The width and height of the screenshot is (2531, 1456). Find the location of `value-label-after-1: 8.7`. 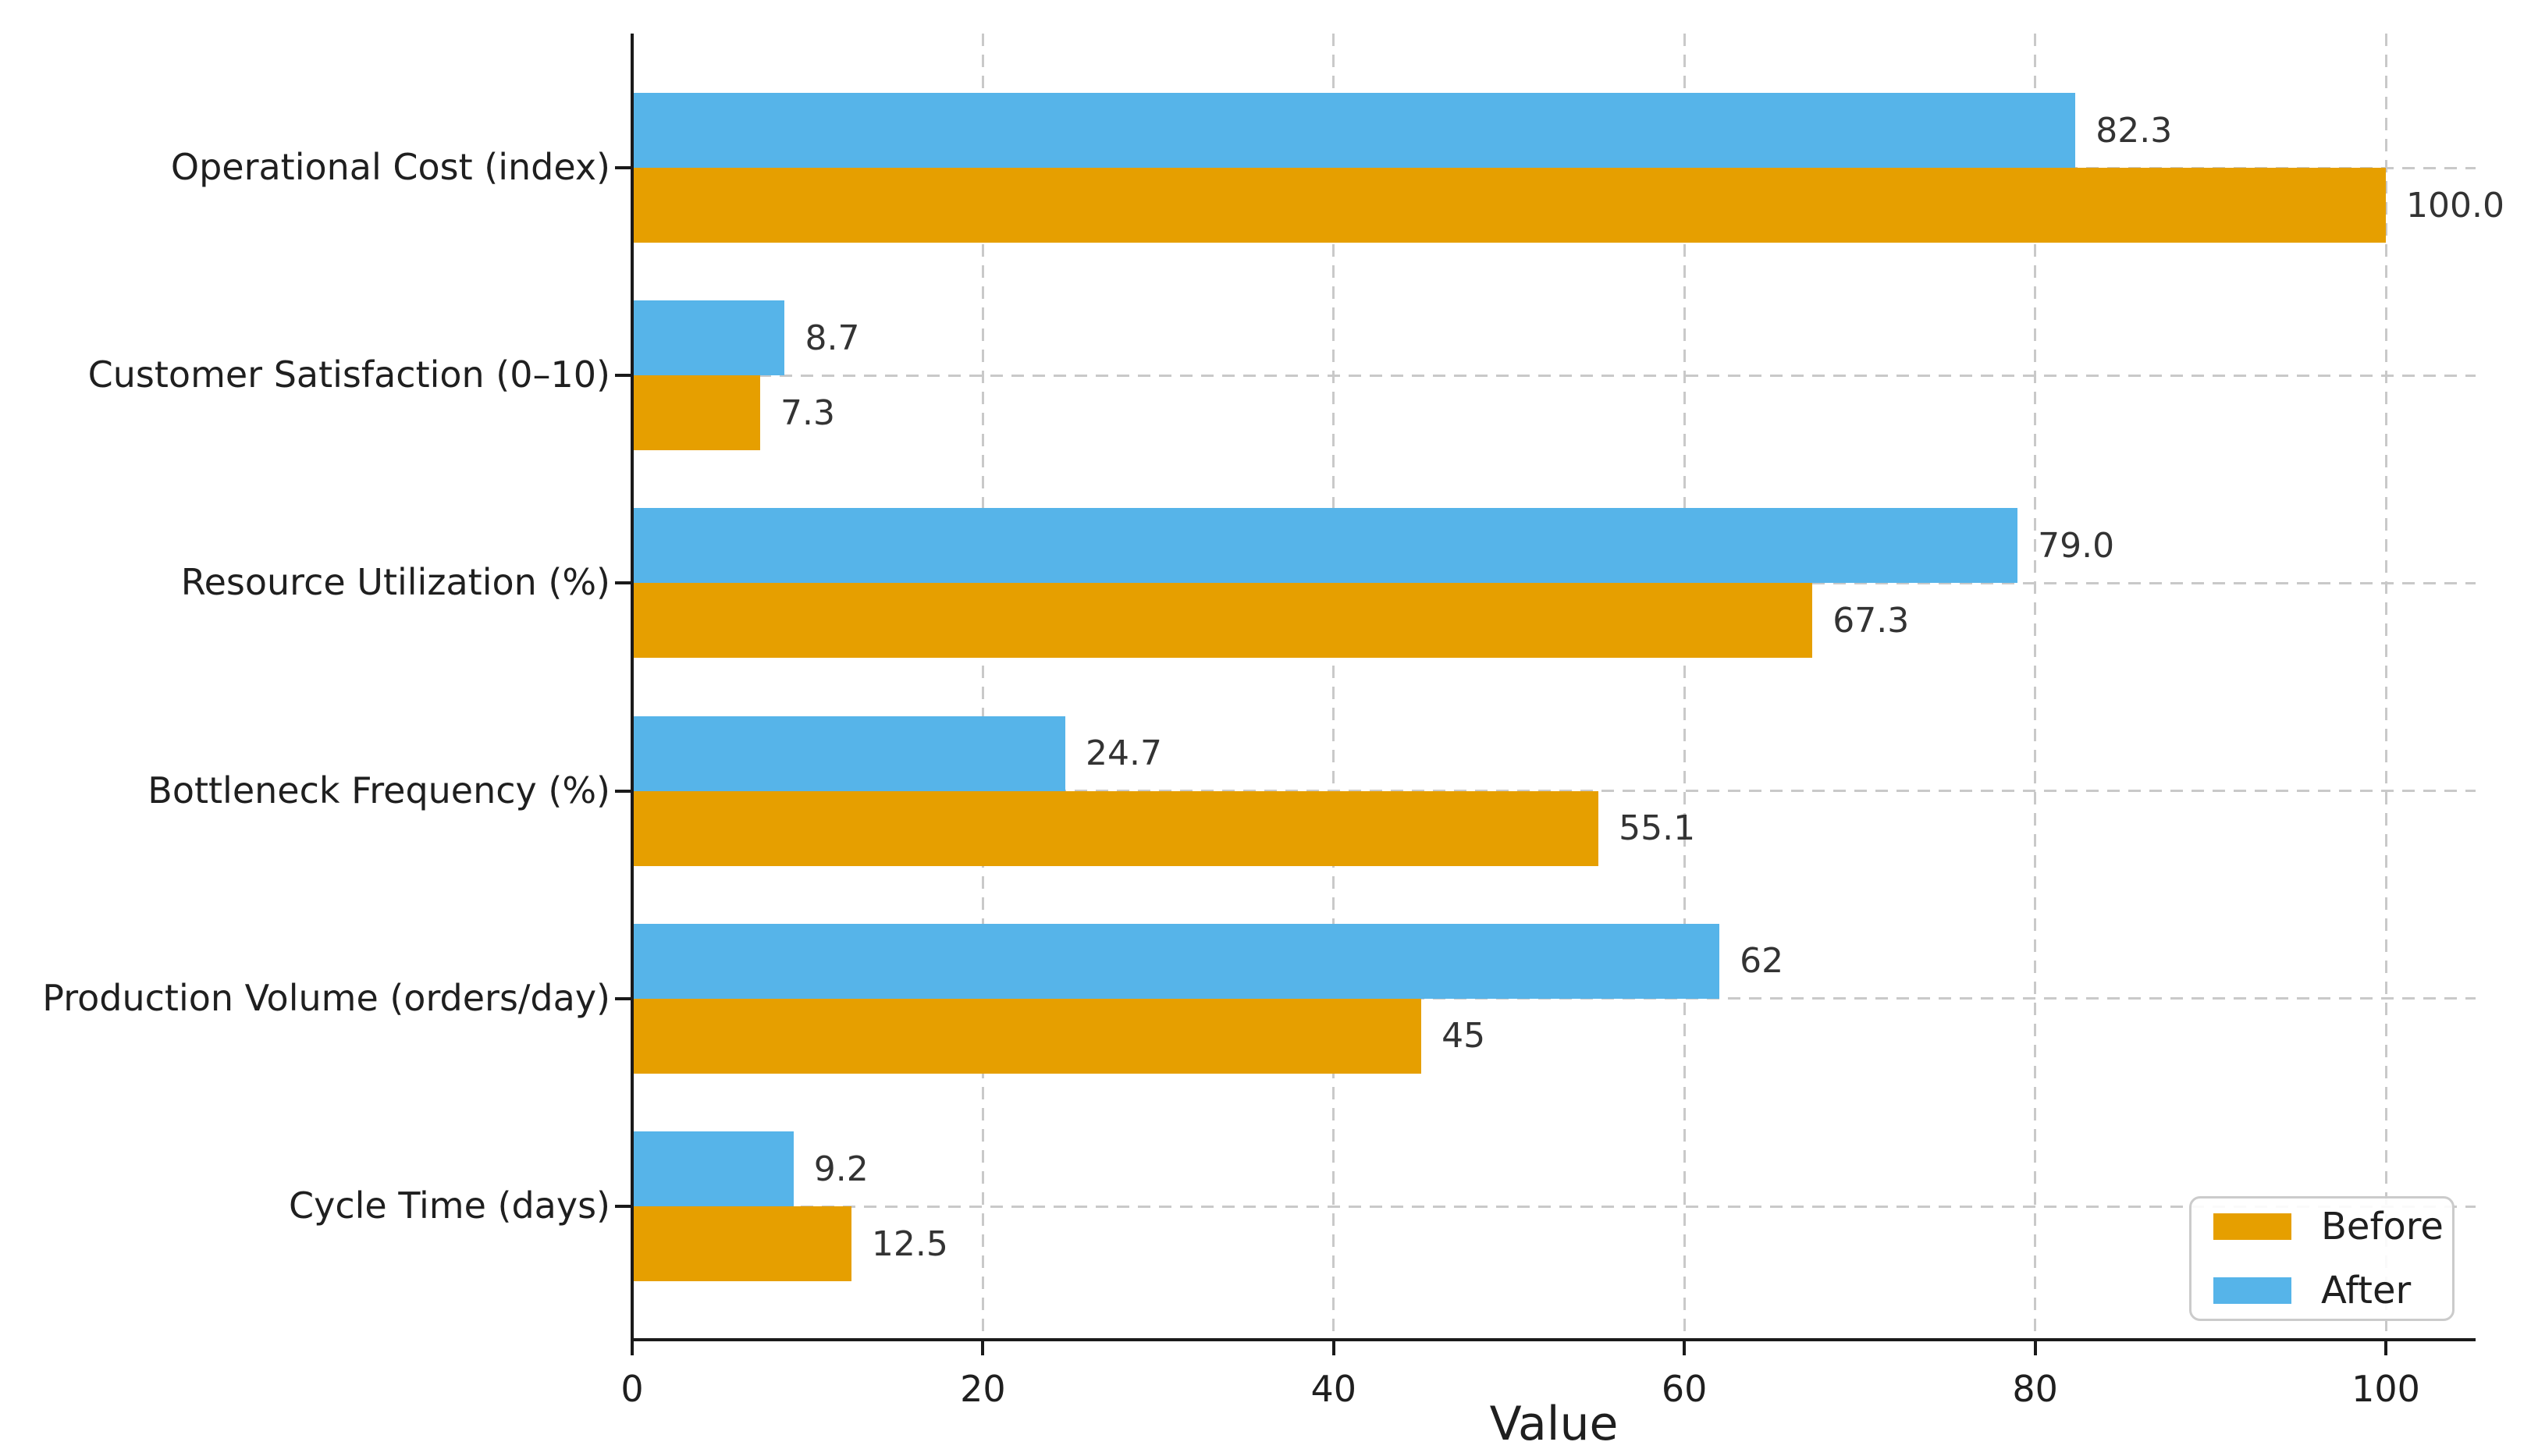

value-label-after-1: 8.7 is located at coordinates (832, 338).